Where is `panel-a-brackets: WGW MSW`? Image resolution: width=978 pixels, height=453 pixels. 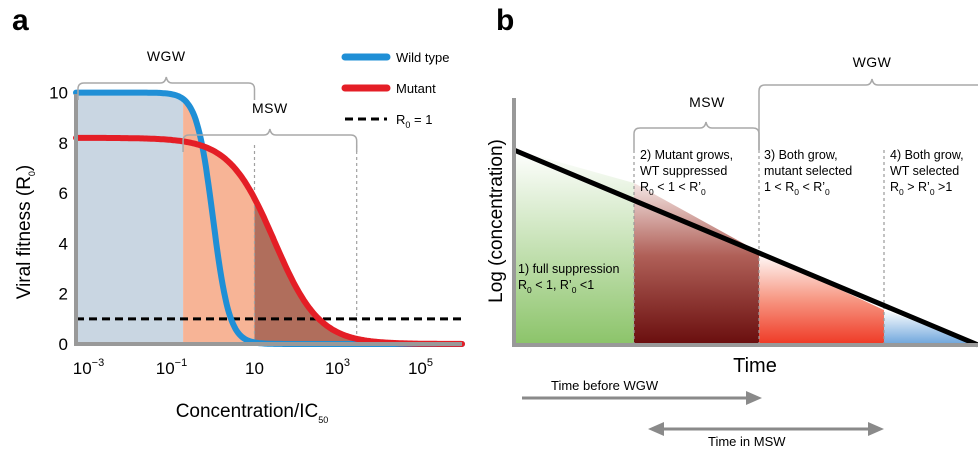 panel-a-brackets: WGW MSW is located at coordinates (217, 100).